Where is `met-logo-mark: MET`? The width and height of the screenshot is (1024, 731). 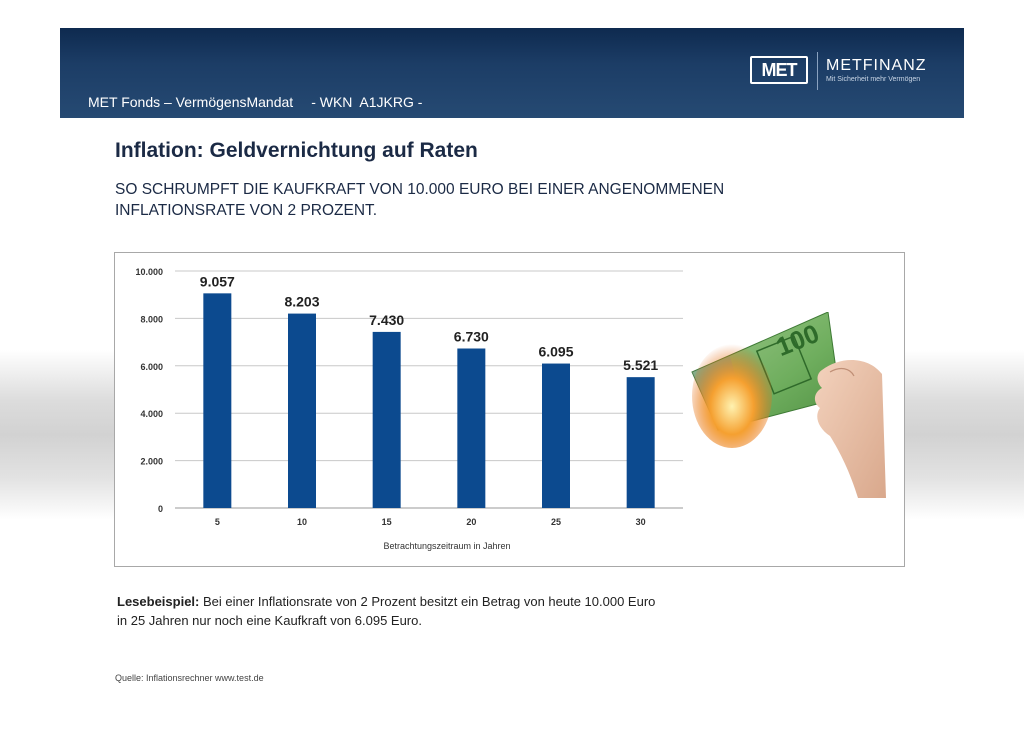 met-logo-mark: MET is located at coordinates (779, 70).